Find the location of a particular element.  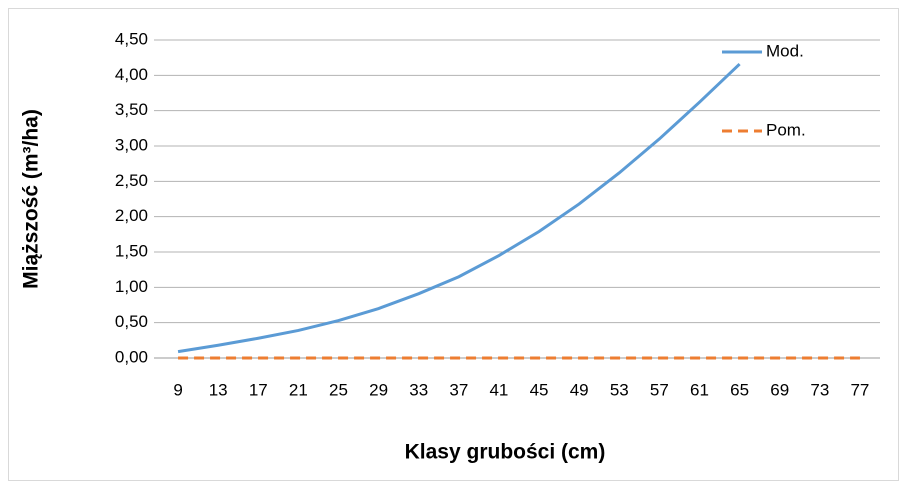

legend-label: Pom. is located at coordinates (786, 129).